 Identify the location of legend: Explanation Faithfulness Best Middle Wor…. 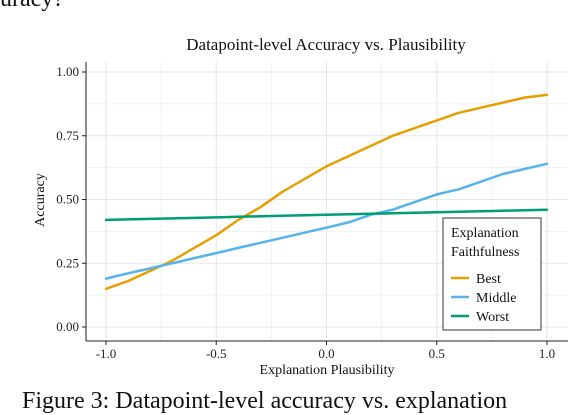
(492, 274).